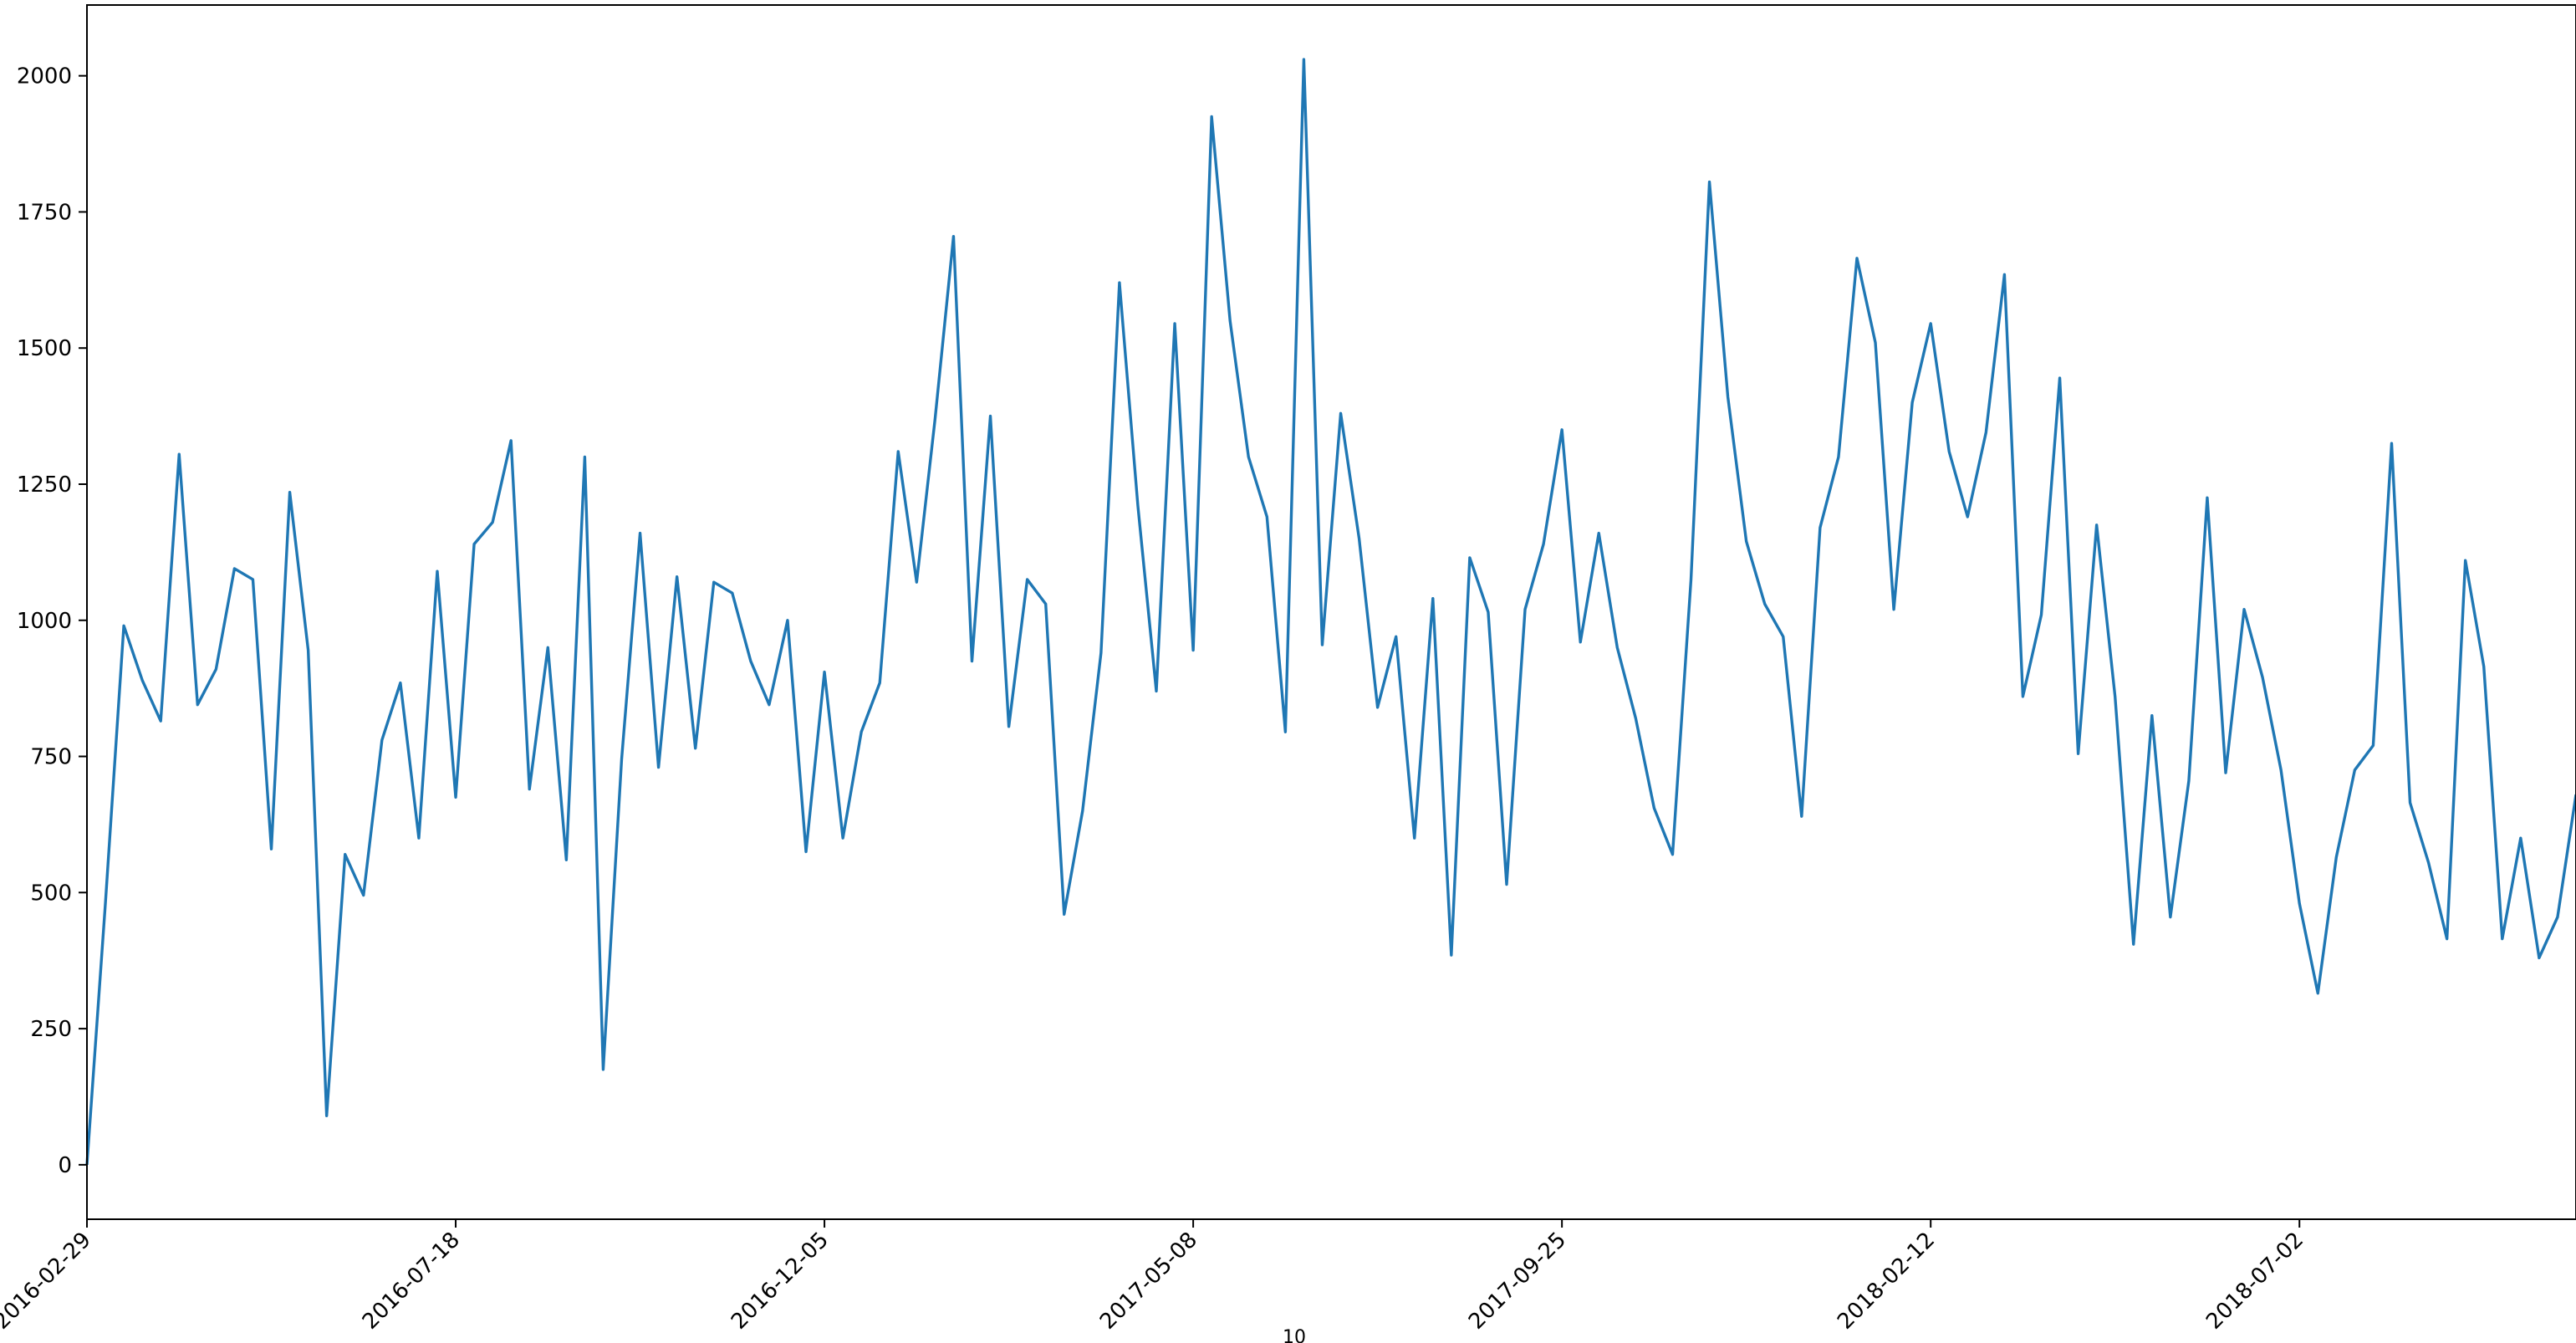 The width and height of the screenshot is (2576, 1343). Describe the element at coordinates (51, 757) in the screenshot. I see `y-tick-label: 750` at that location.